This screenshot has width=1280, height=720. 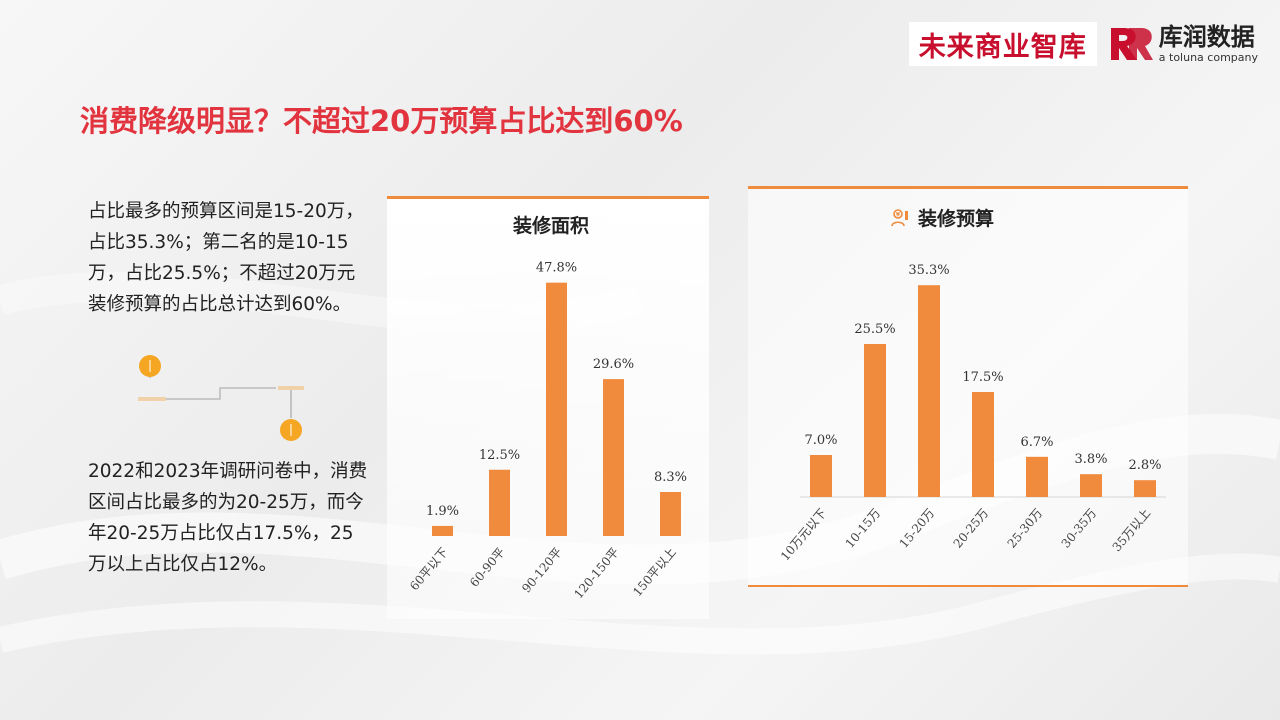 What do you see at coordinates (1025, 528) in the screenshot?
I see `x-tick-label-4: 25-30万` at bounding box center [1025, 528].